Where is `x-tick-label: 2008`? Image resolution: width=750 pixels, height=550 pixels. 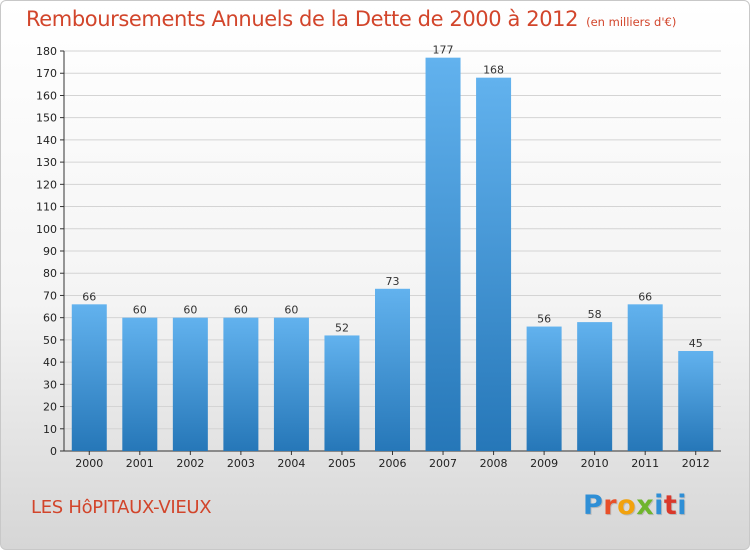 x-tick-label: 2008 is located at coordinates (494, 463).